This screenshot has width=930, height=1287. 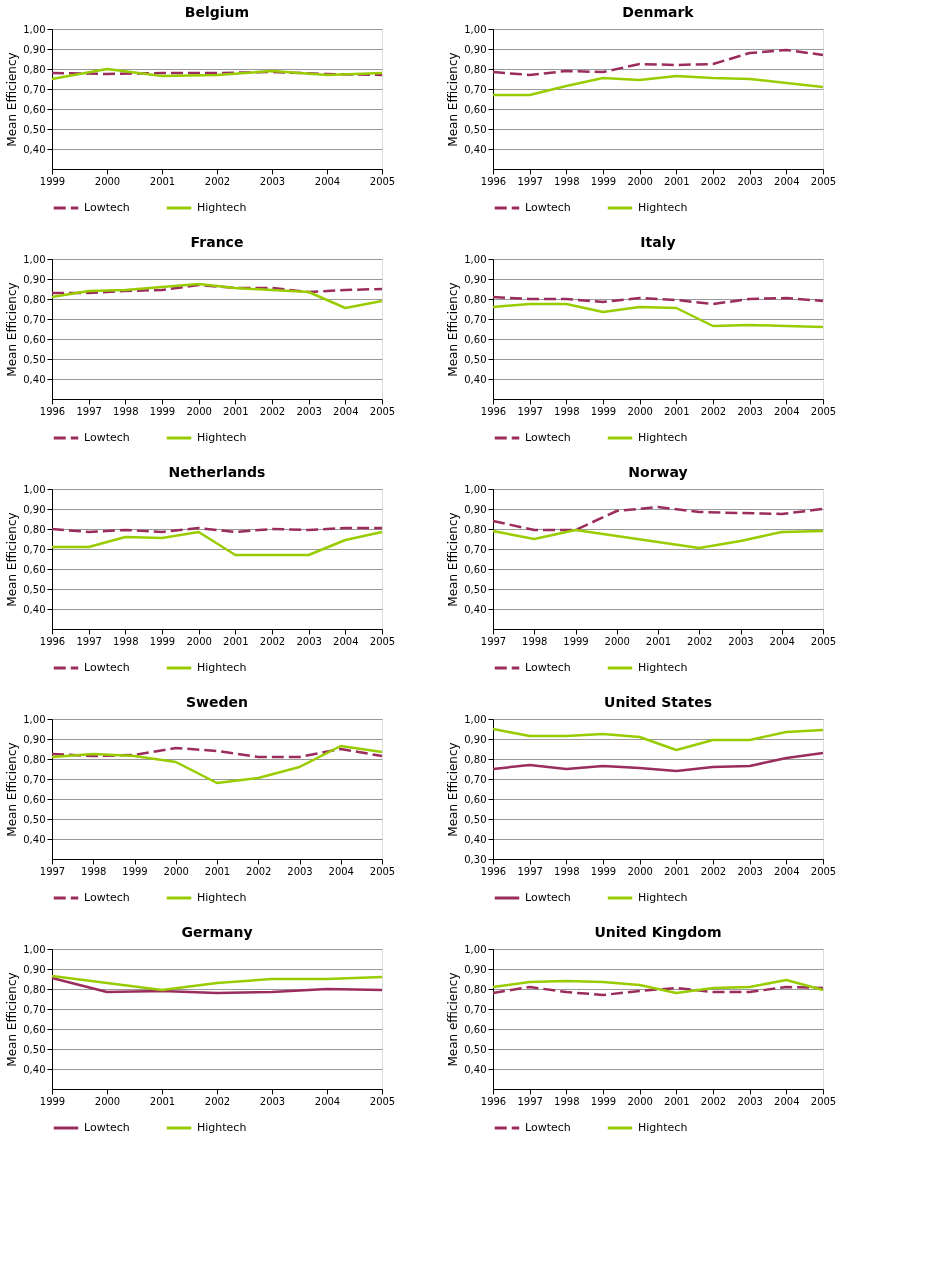 What do you see at coordinates (658, 242) in the screenshot?
I see `chart-title: Italy` at bounding box center [658, 242].